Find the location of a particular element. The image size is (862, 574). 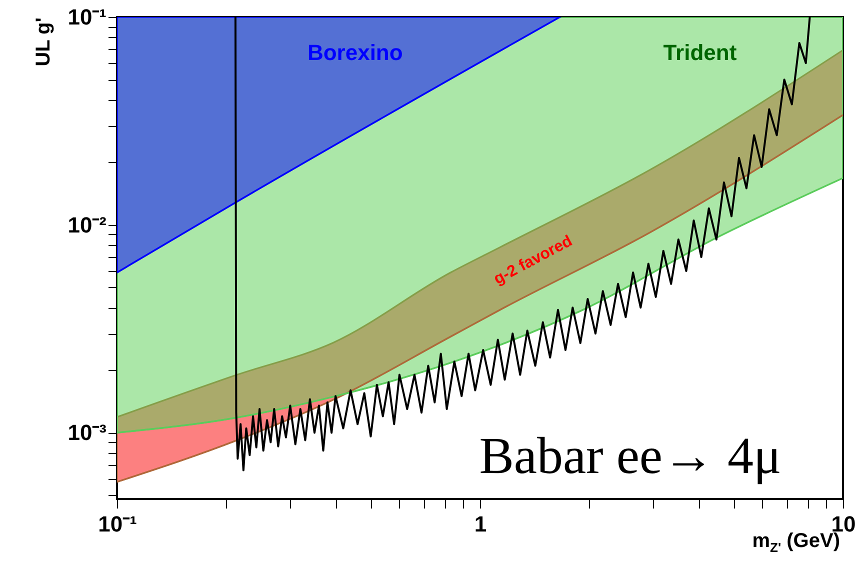

y-axis-title: UL g' is located at coordinates (43, 42).